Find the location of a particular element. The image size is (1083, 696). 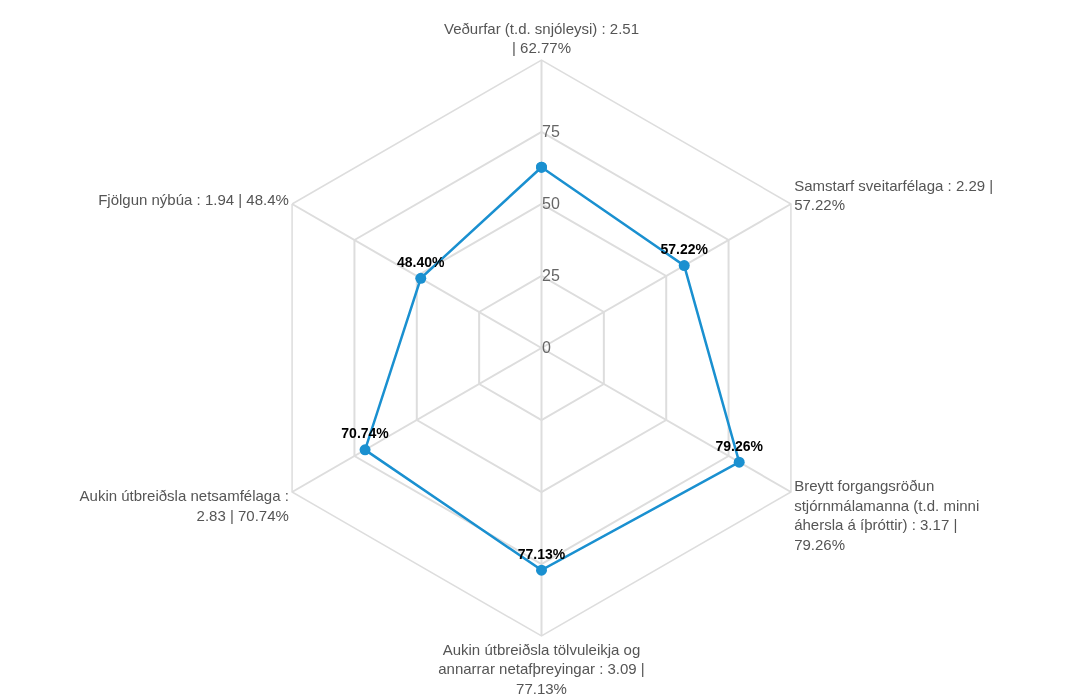

spoke-label: Aukin útbreiðsla tölvuleikja og annarrar netafþreyingar : 3.09 | 77.13% is located at coordinates (541, 668).